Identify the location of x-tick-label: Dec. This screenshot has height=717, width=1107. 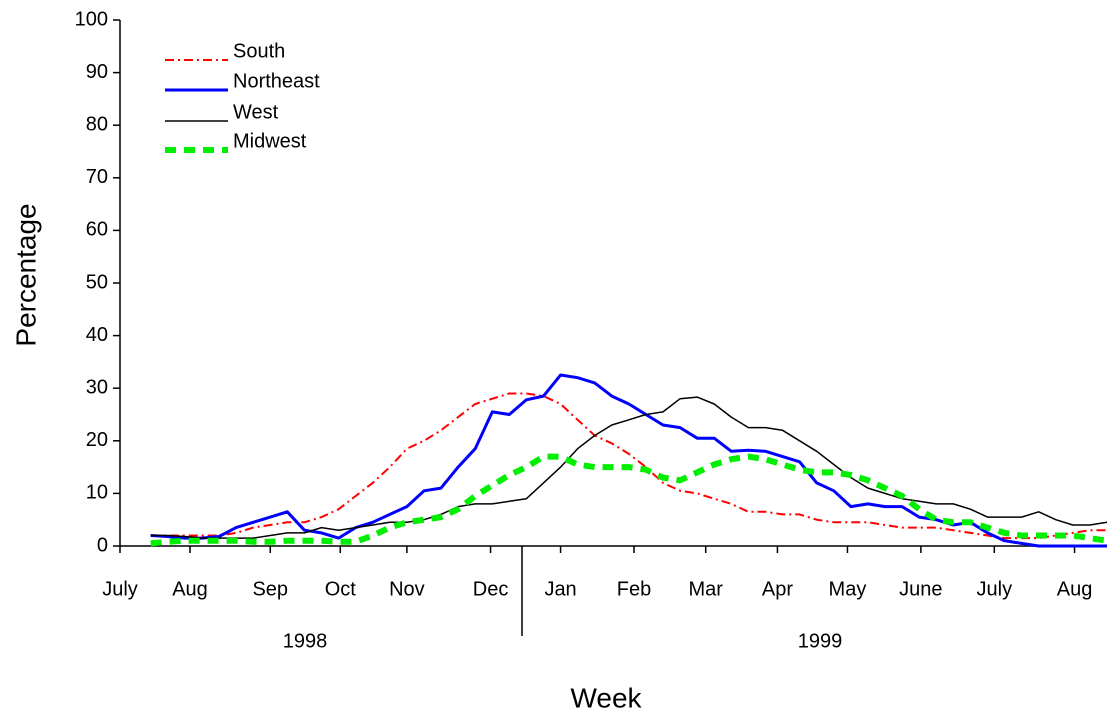
(491, 589).